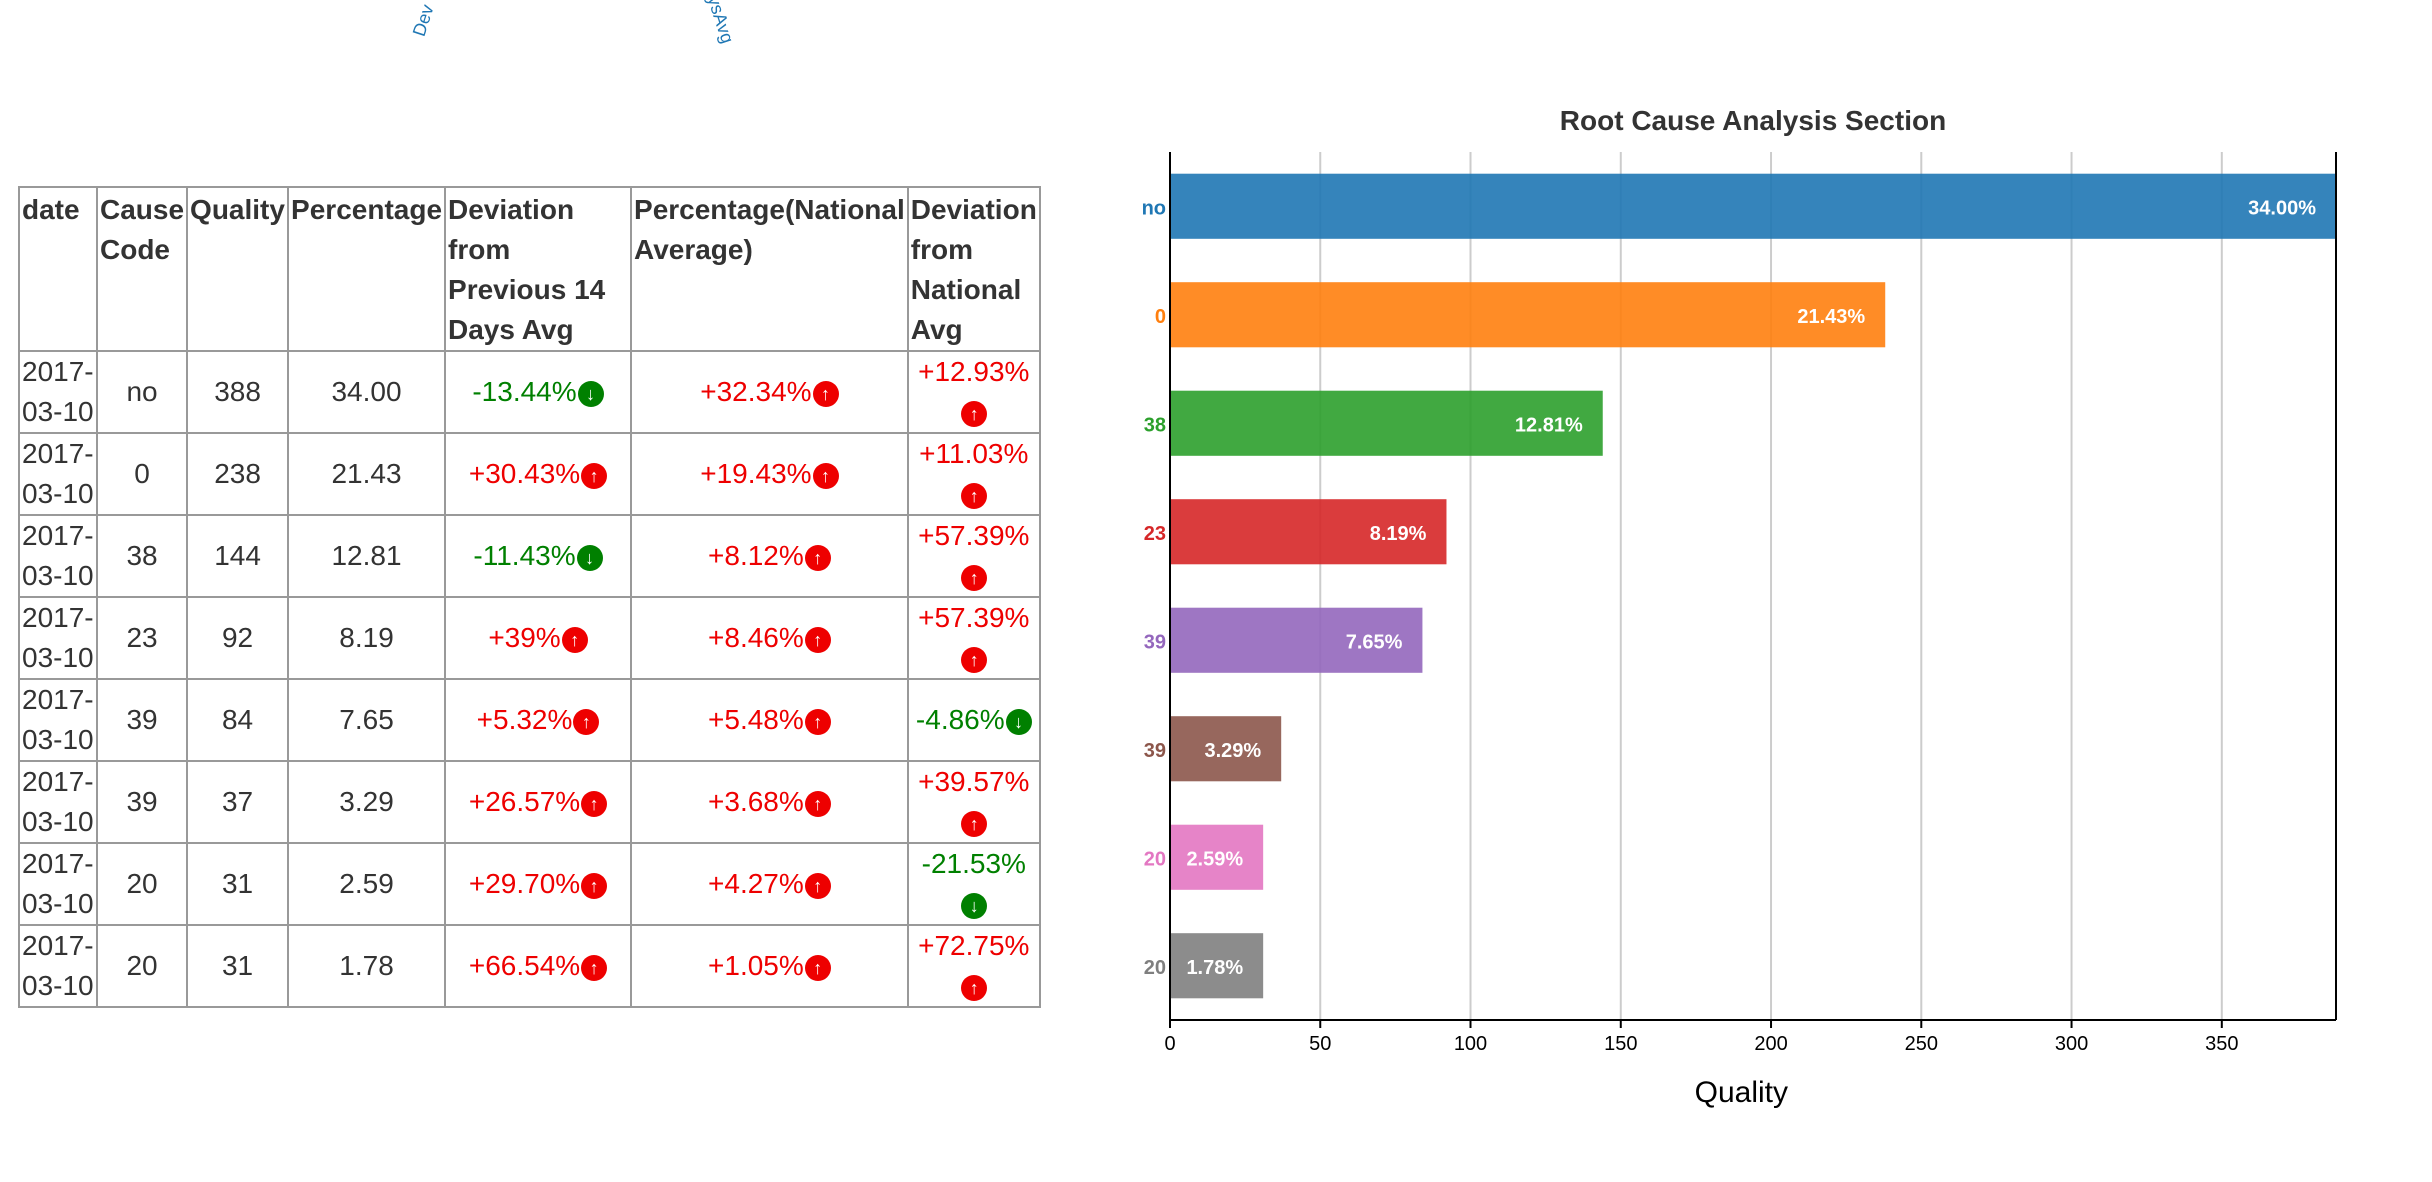  Describe the element at coordinates (524, 637) in the screenshot. I see `deviation-value: +39%` at that location.